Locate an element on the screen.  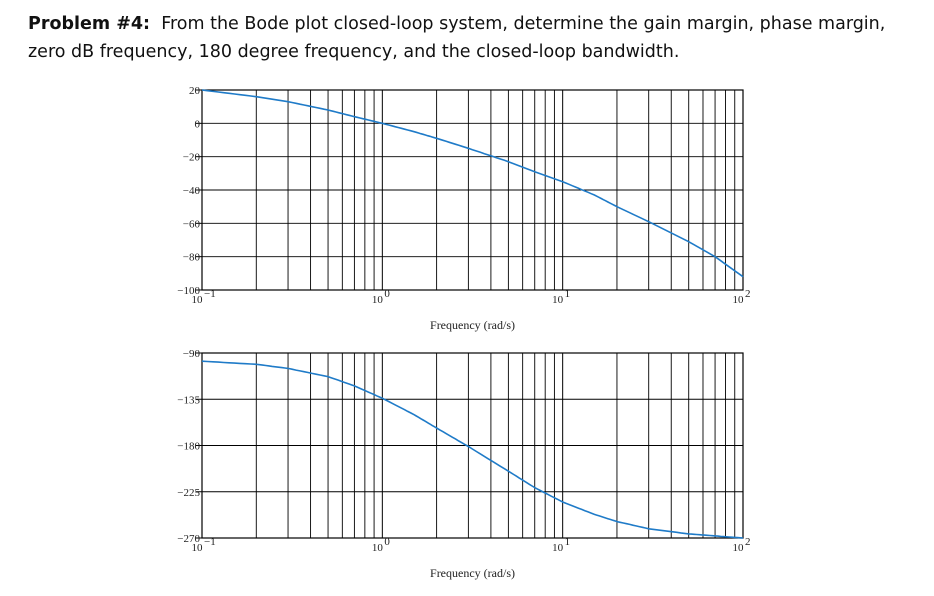
y-tick-label: −180 is located at coordinates (188, 447).